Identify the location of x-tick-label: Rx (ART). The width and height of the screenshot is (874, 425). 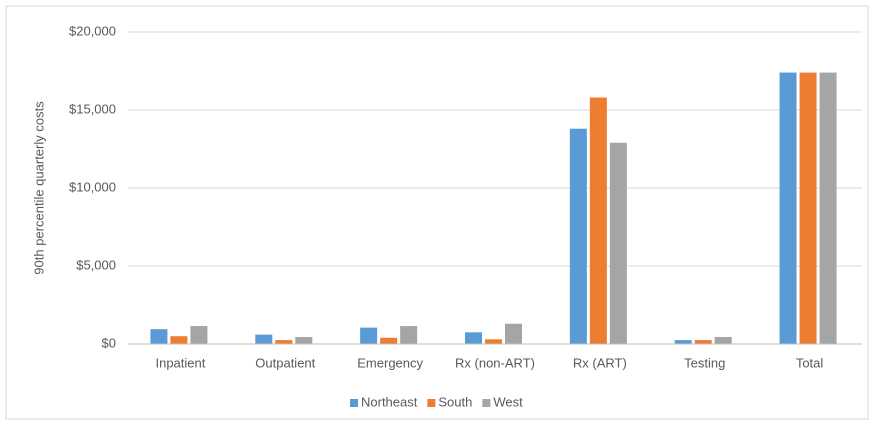
(600, 362).